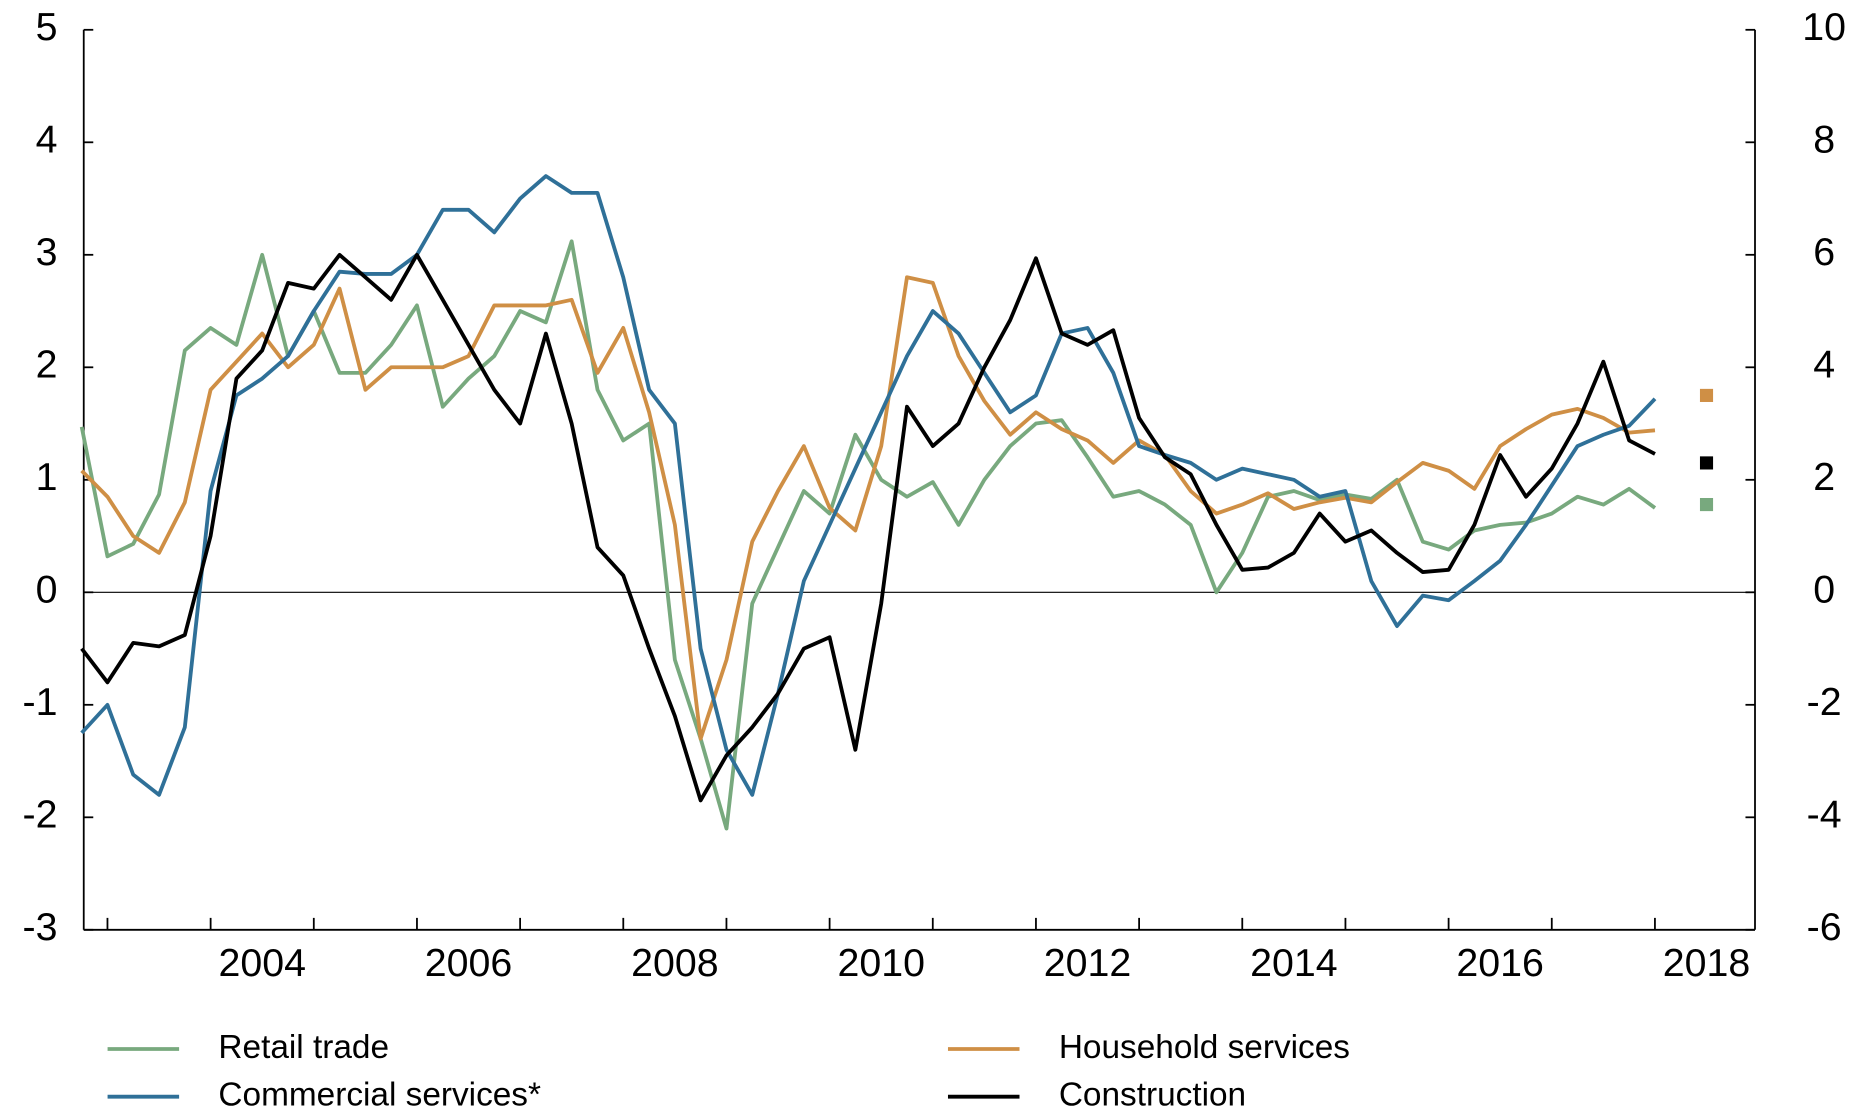  Describe the element at coordinates (881, 963) in the screenshot. I see `x-tick-label: 2010` at that location.